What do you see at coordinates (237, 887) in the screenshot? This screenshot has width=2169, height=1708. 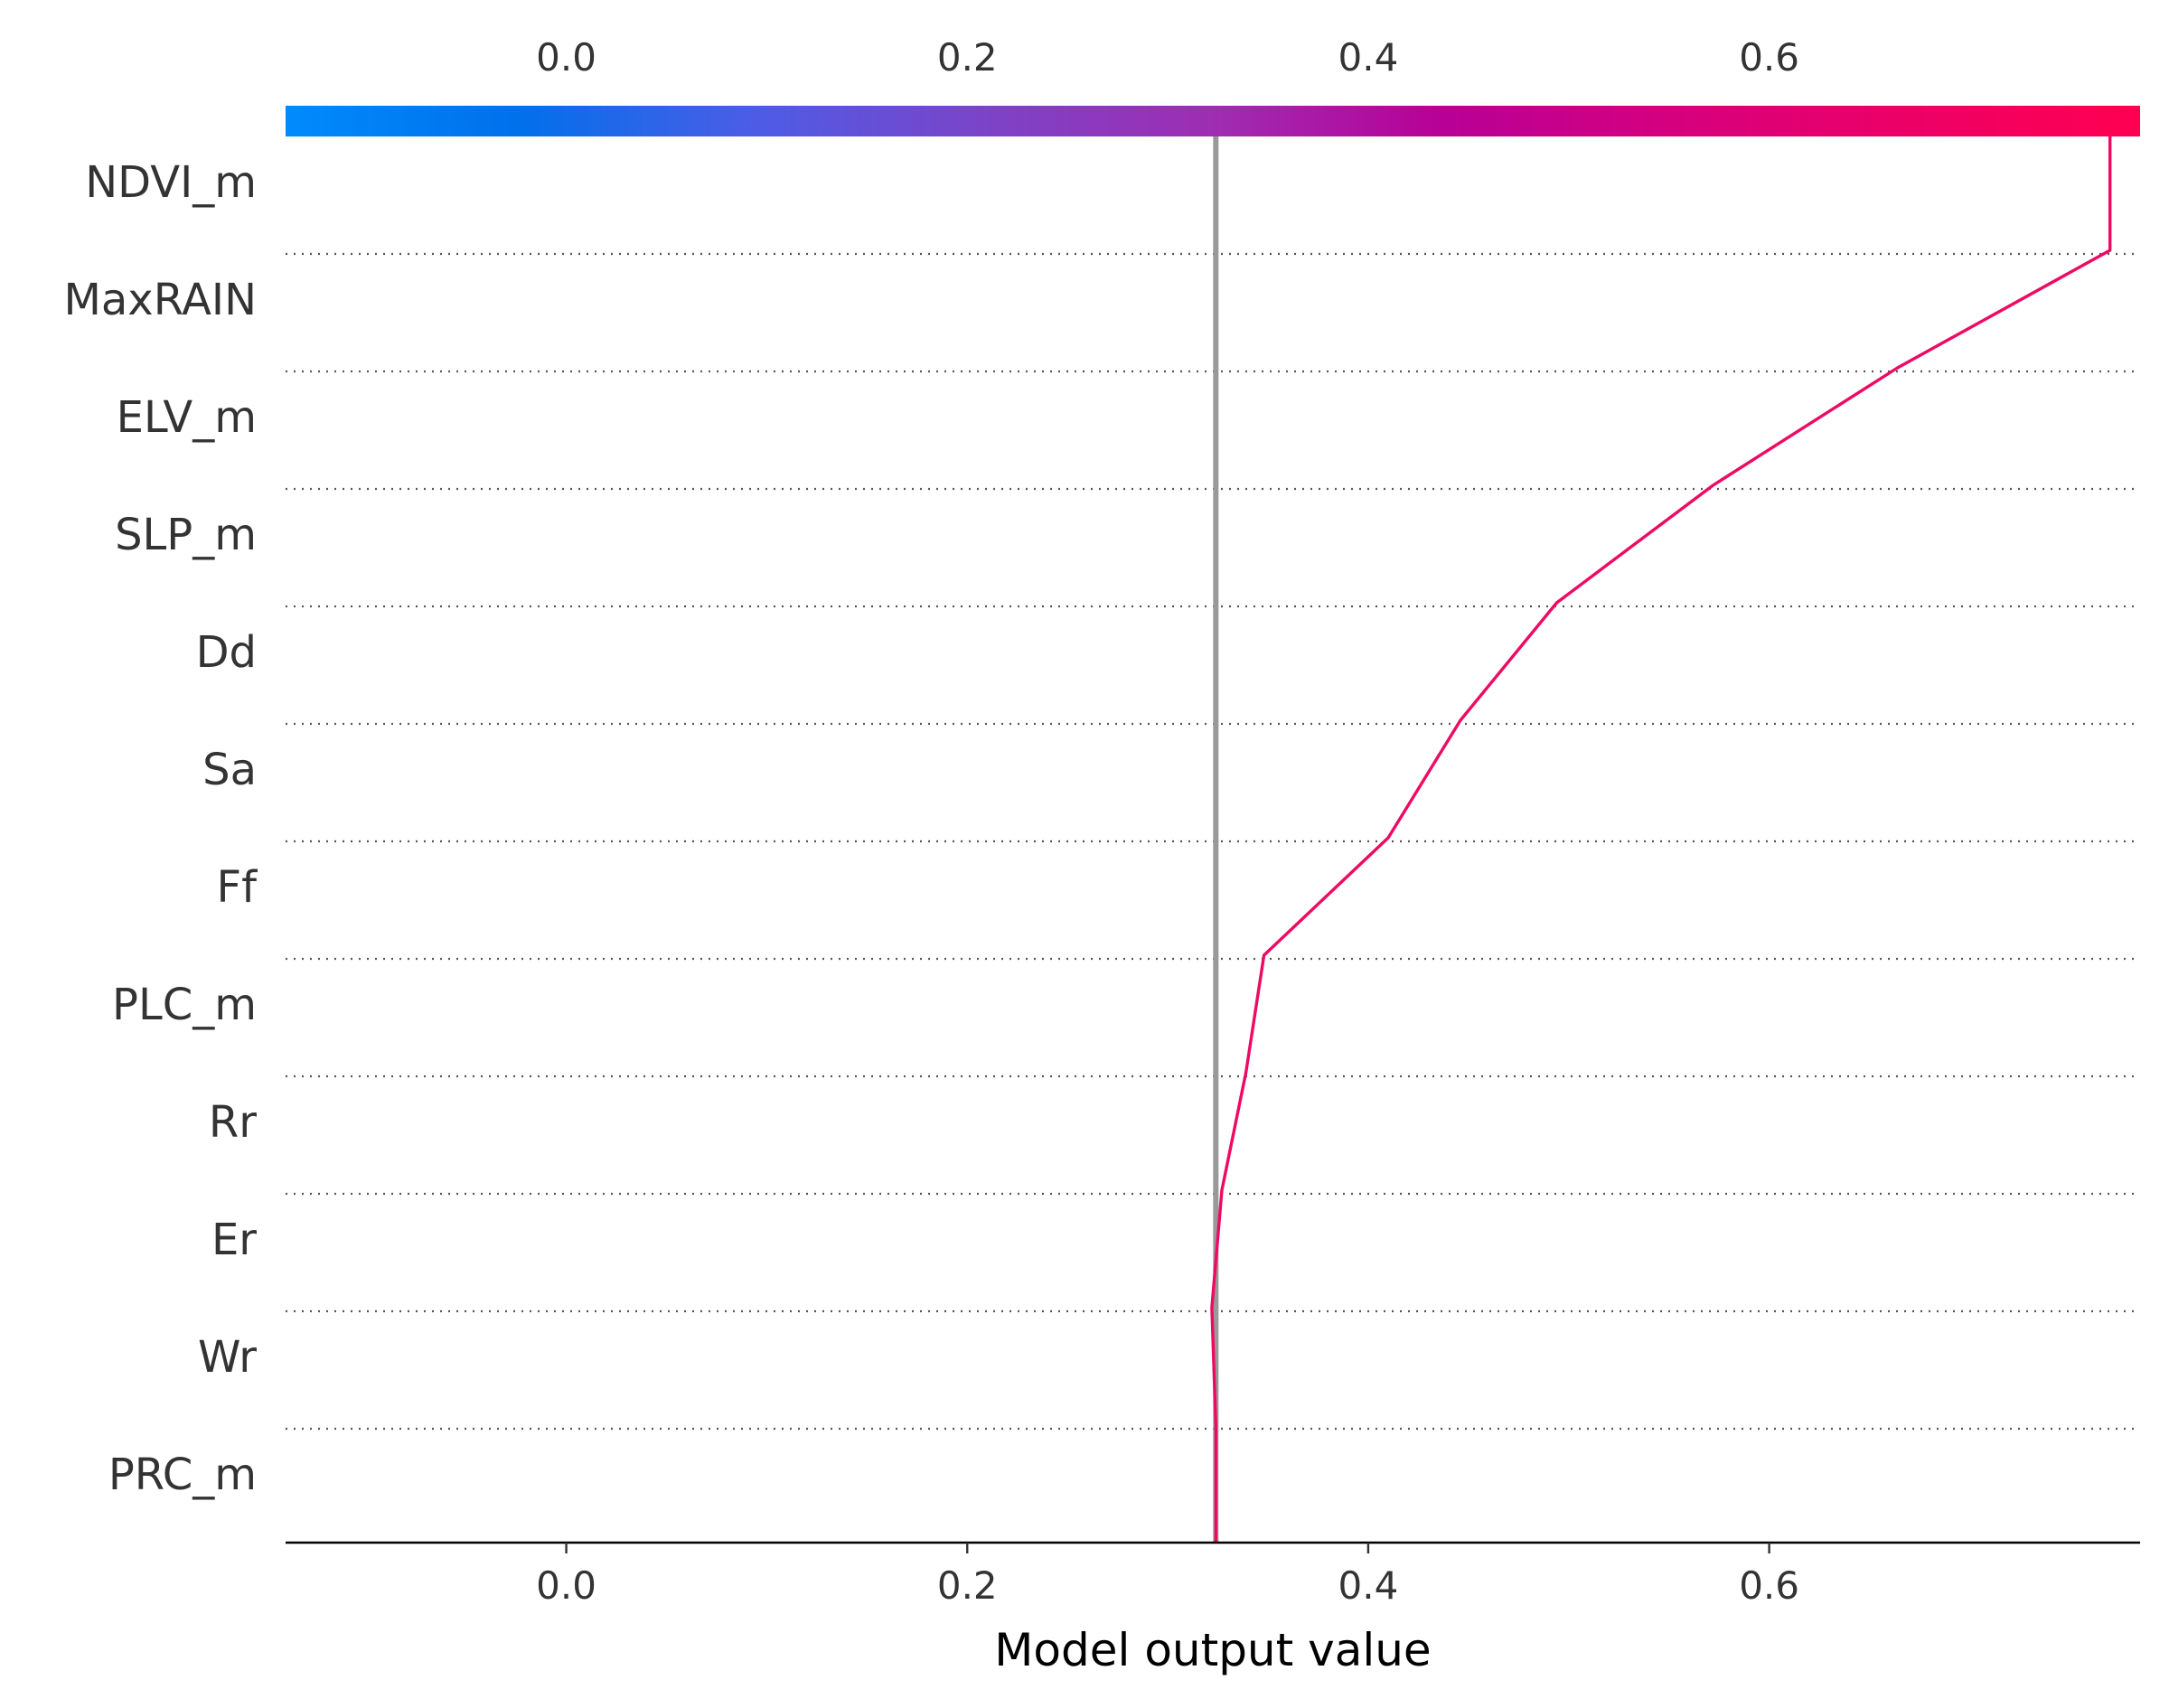 I see `feature-label: Ff` at bounding box center [237, 887].